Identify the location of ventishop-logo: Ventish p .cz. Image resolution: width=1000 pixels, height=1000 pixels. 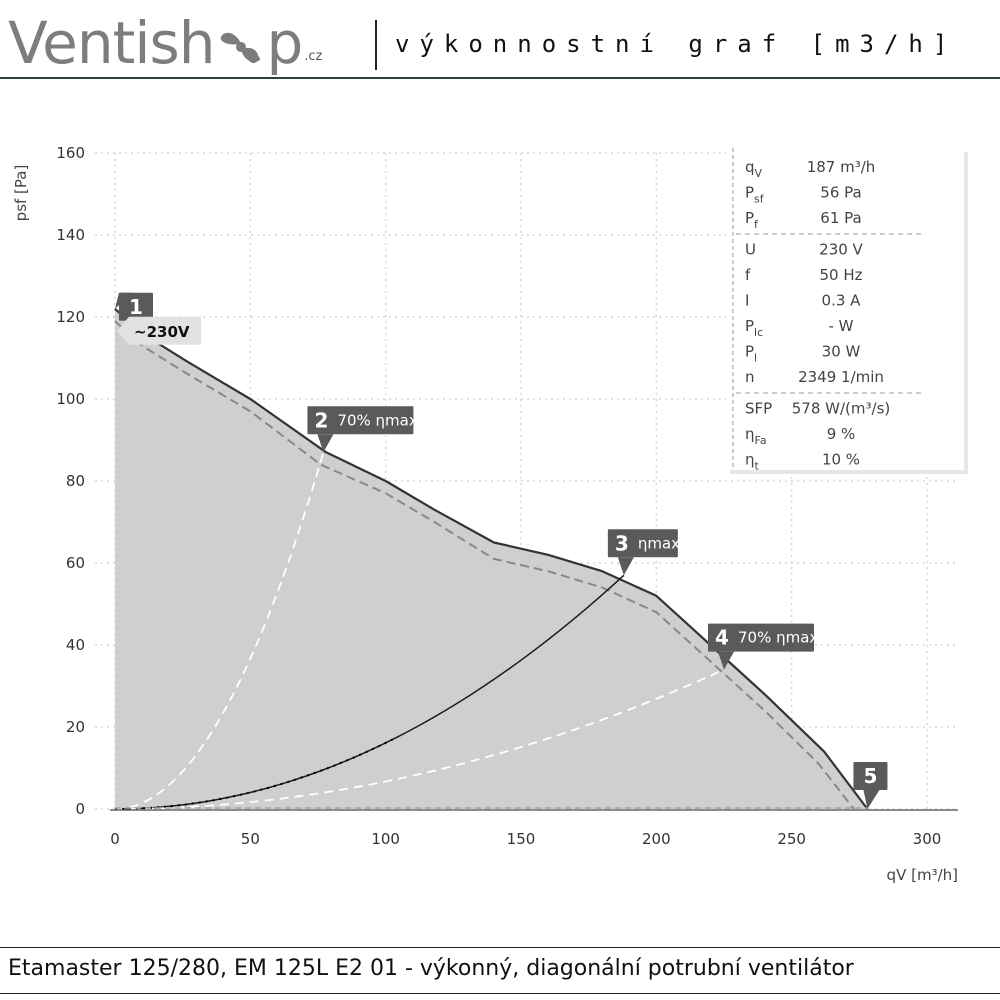
(165, 37).